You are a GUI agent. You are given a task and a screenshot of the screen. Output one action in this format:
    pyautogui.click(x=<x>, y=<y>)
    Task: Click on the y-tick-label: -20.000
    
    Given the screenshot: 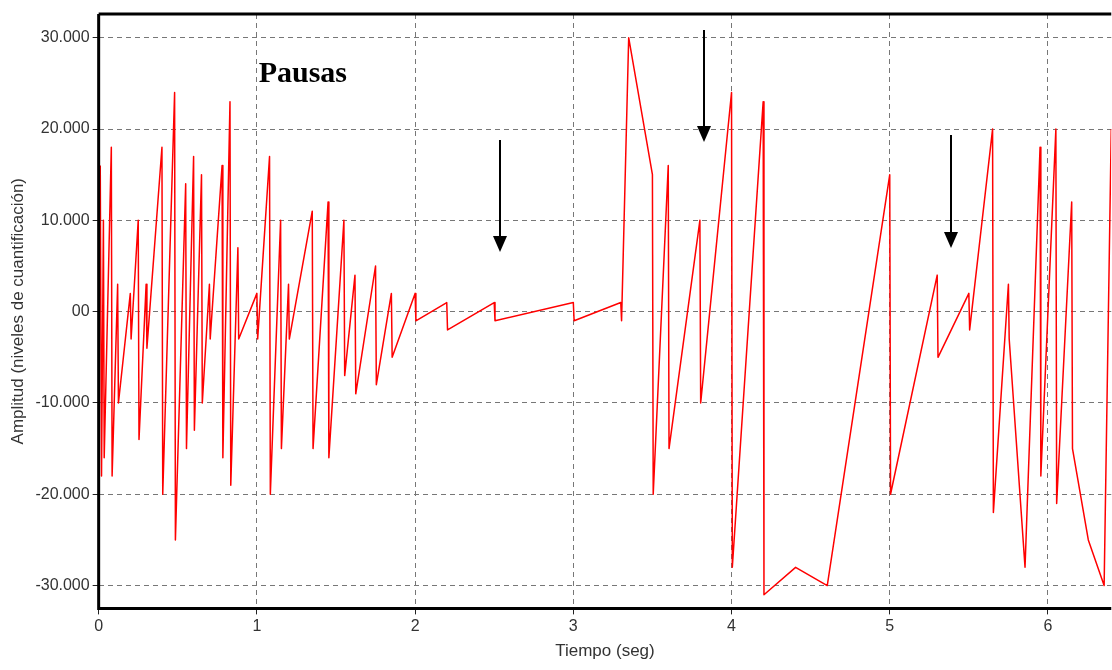 What is the action you would take?
    pyautogui.click(x=62, y=493)
    